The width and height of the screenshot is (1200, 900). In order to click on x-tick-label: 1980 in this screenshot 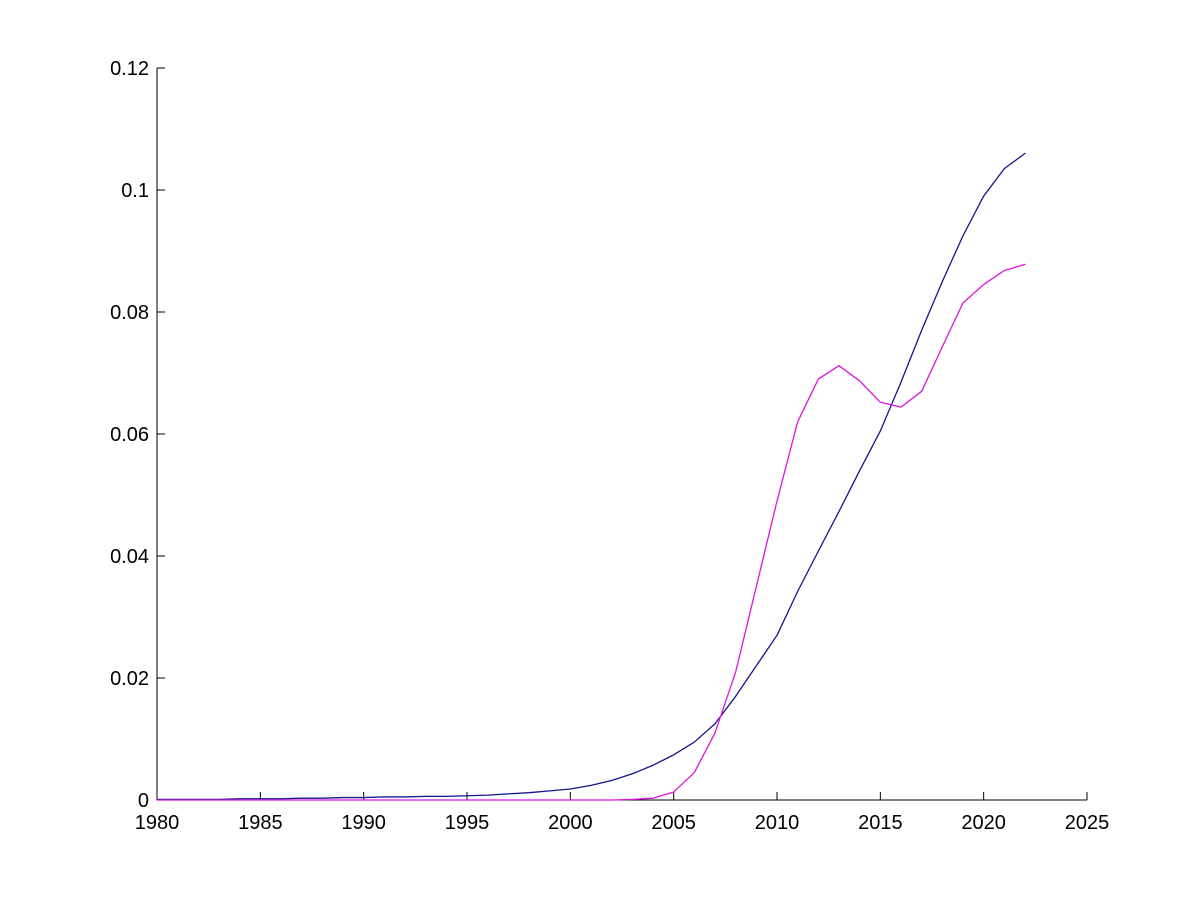, I will do `click(157, 823)`.